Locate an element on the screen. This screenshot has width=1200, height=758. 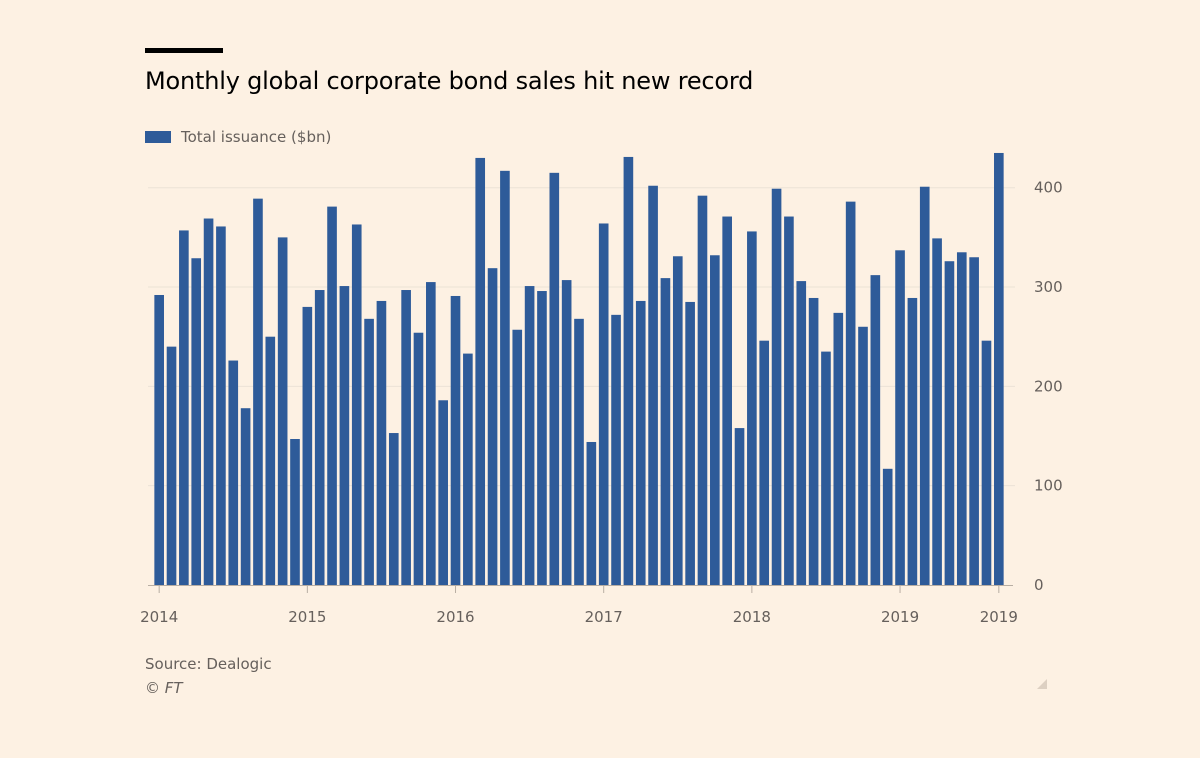
x-tick-label: 2017 is located at coordinates (604, 617).